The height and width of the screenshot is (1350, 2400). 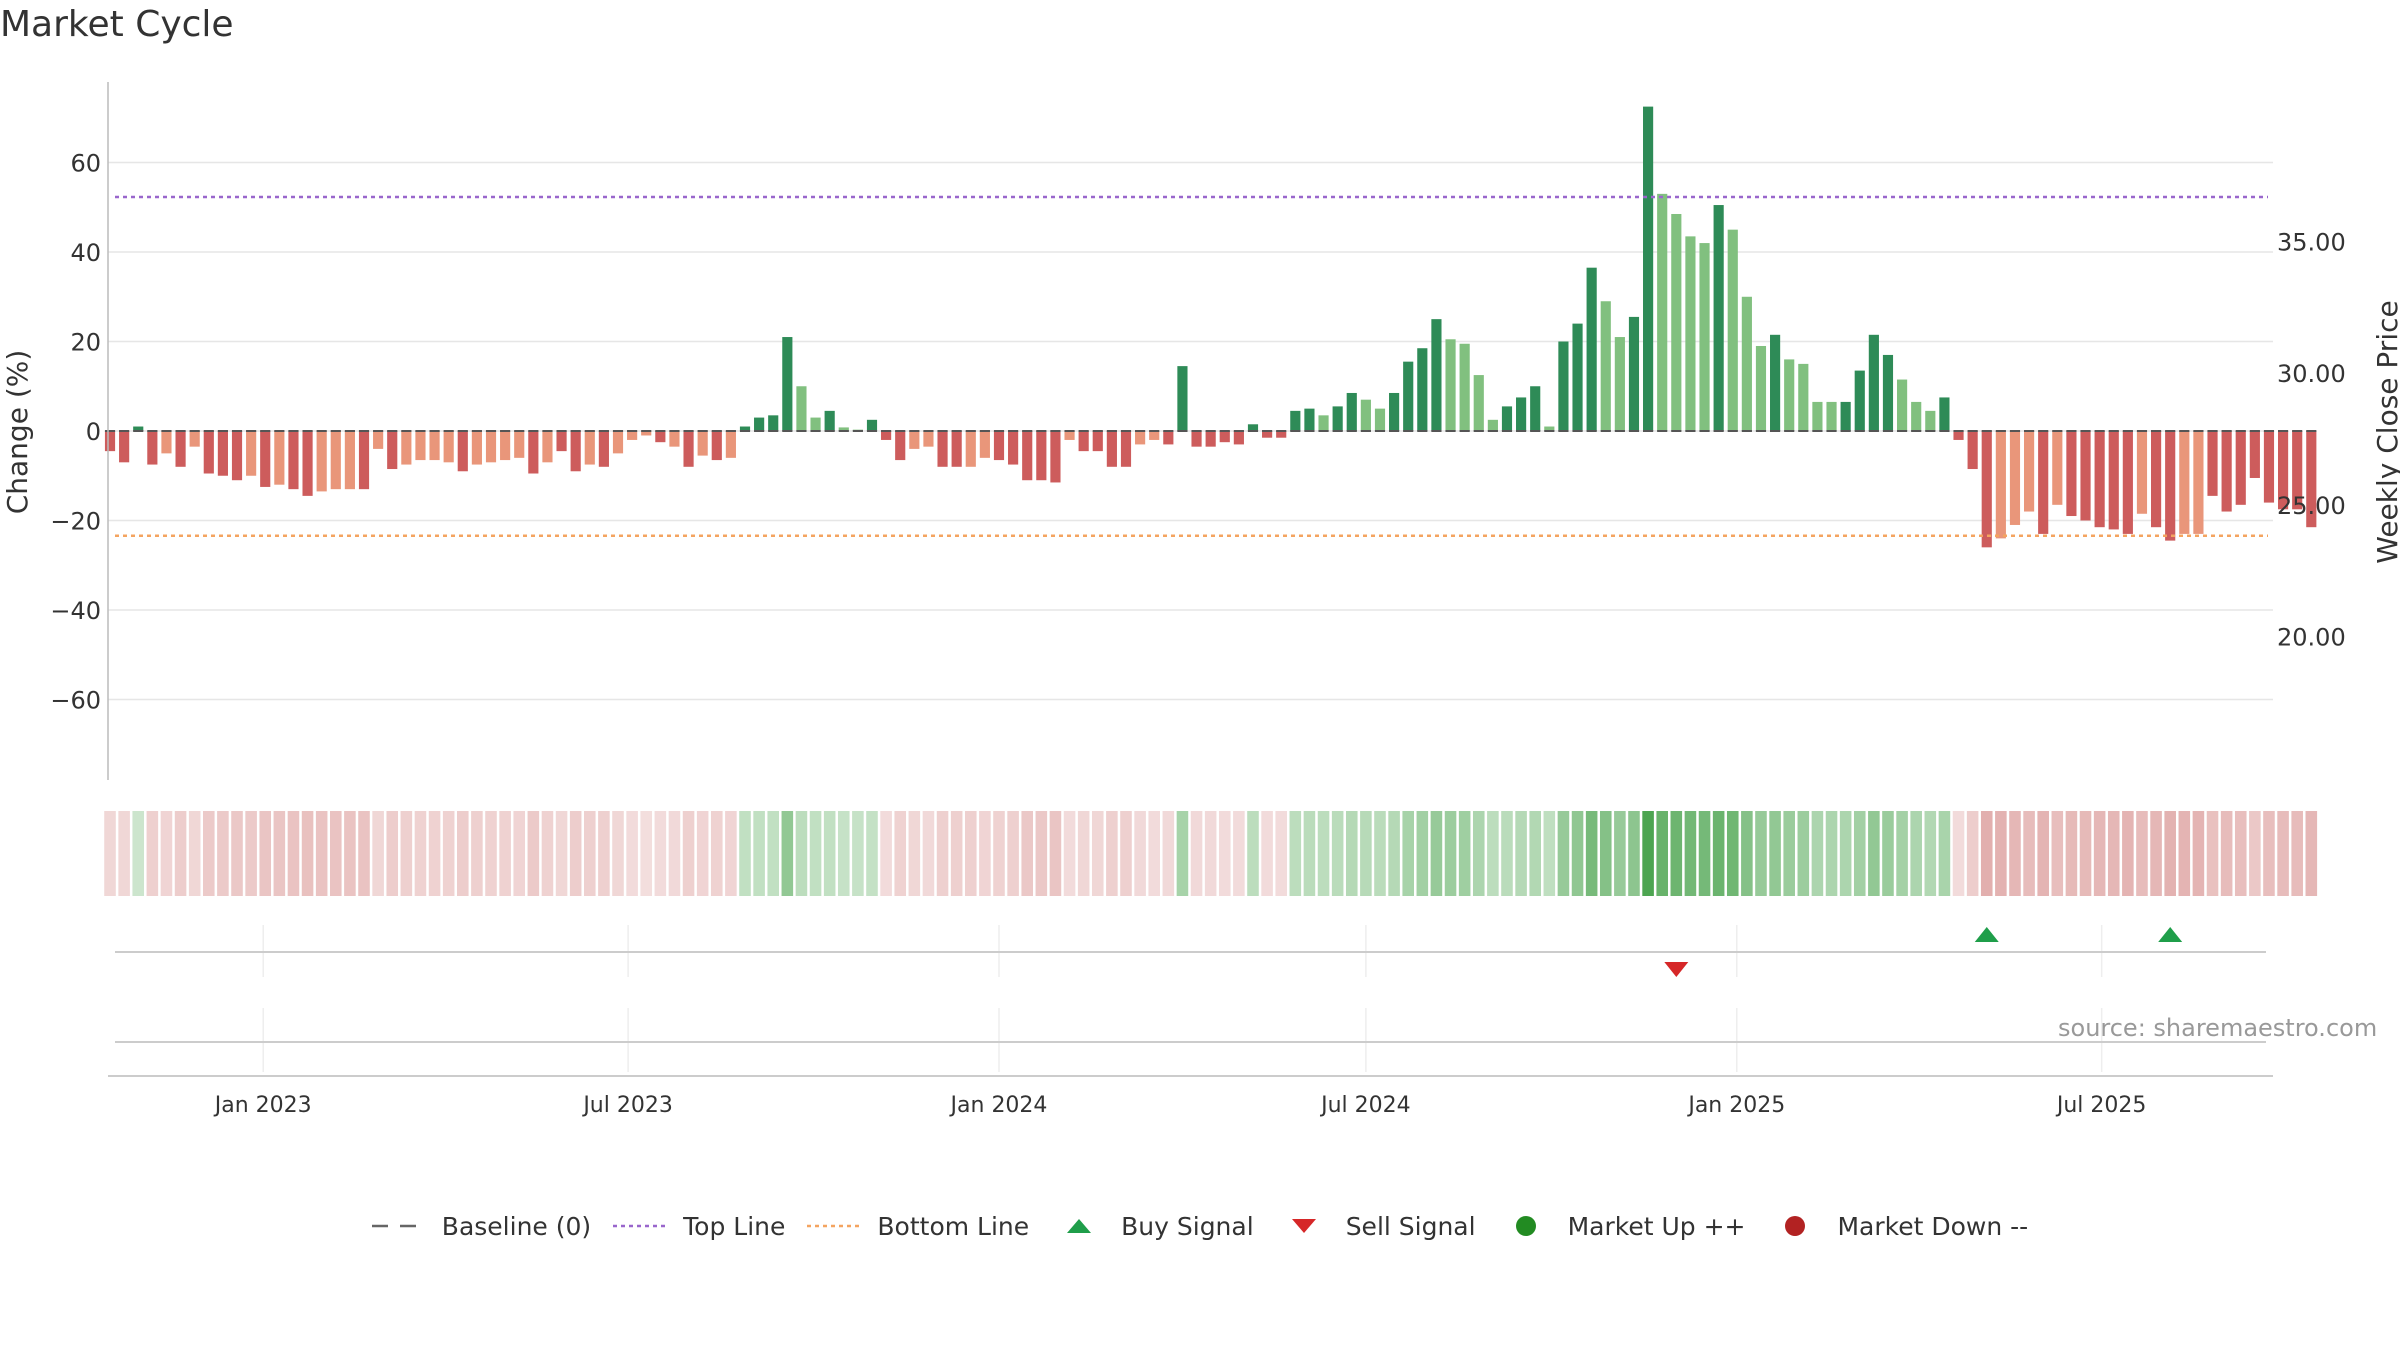 What do you see at coordinates (918, 1226) in the screenshot?
I see `legend-item: Bottom Line` at bounding box center [918, 1226].